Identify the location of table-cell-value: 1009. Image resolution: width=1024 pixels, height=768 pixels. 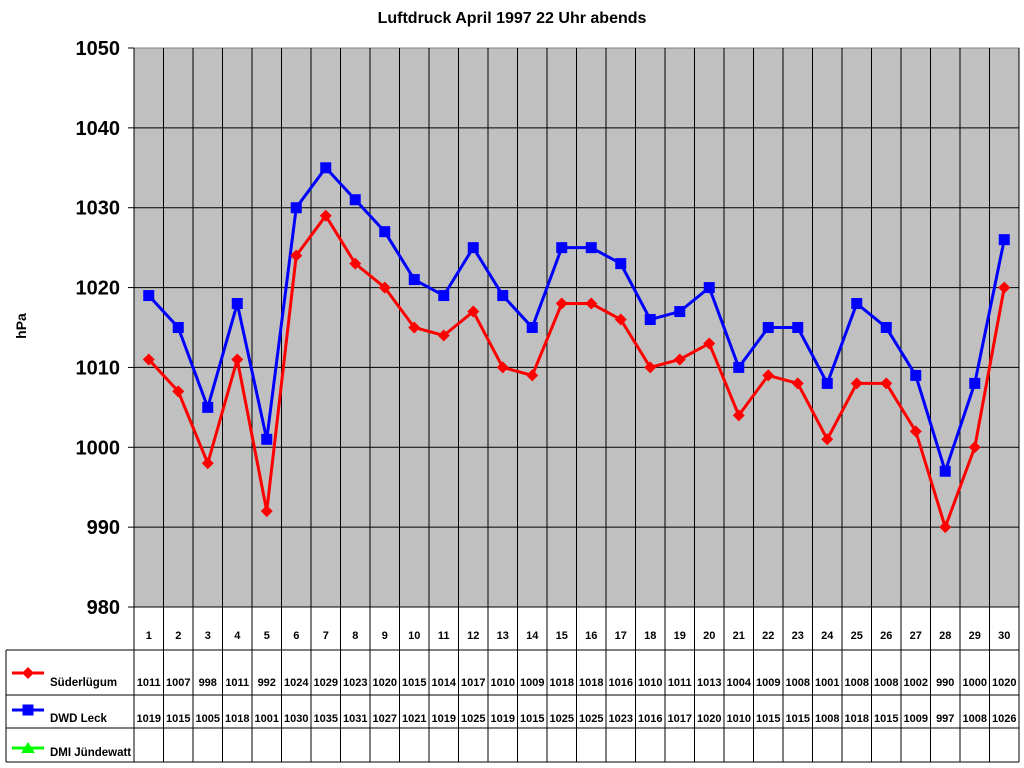
(532, 683).